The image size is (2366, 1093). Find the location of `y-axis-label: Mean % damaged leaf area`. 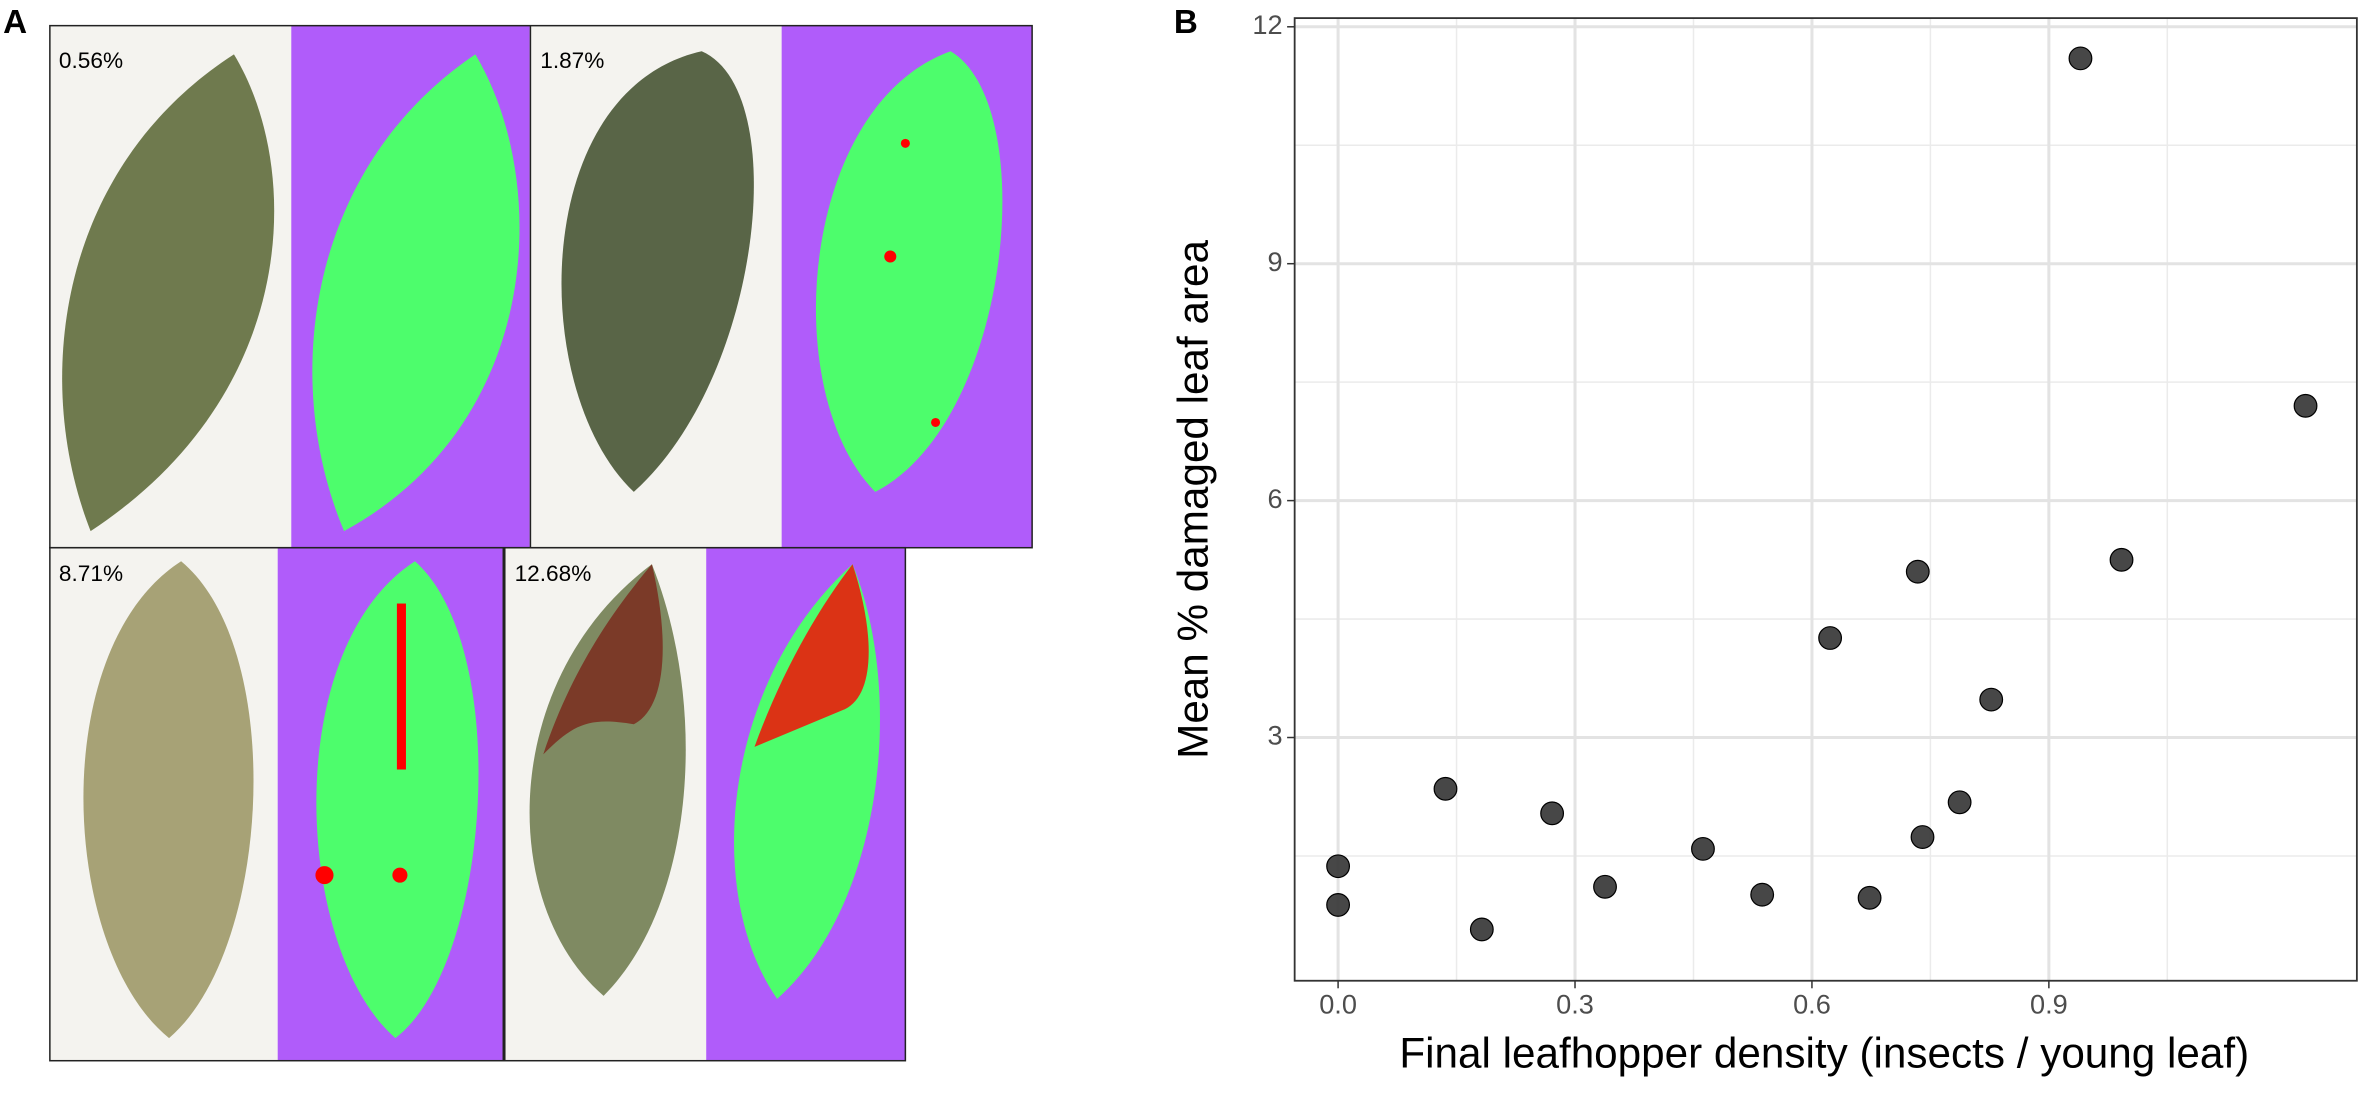

y-axis-label: Mean % damaged leaf area is located at coordinates (1193, 498).